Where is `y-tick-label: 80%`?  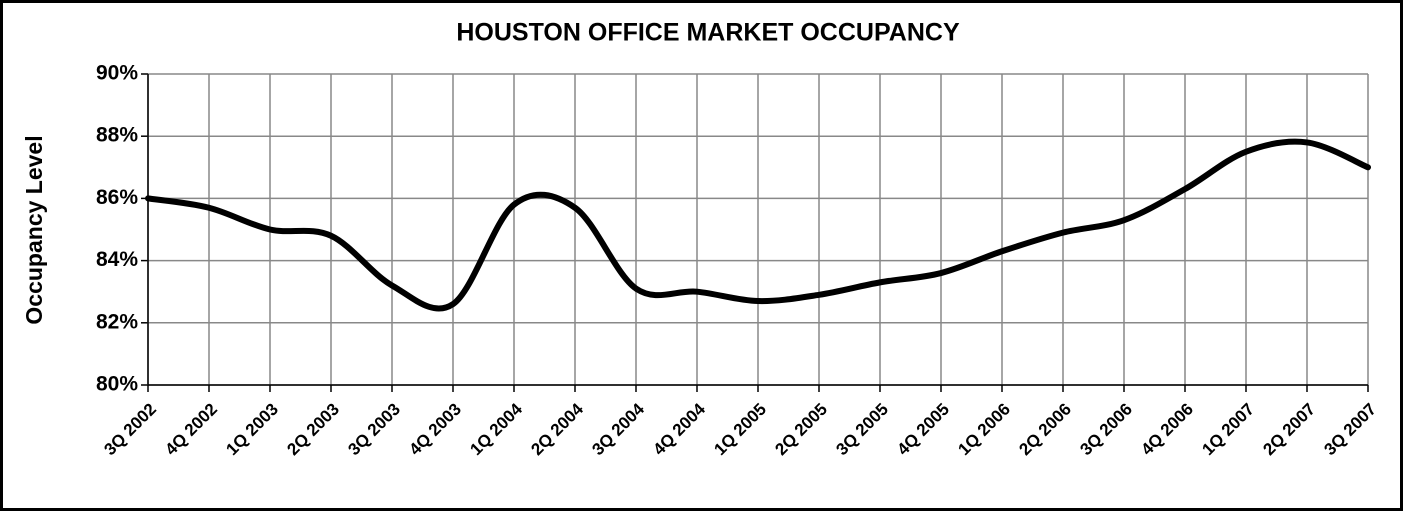 y-tick-label: 80% is located at coordinates (117, 384).